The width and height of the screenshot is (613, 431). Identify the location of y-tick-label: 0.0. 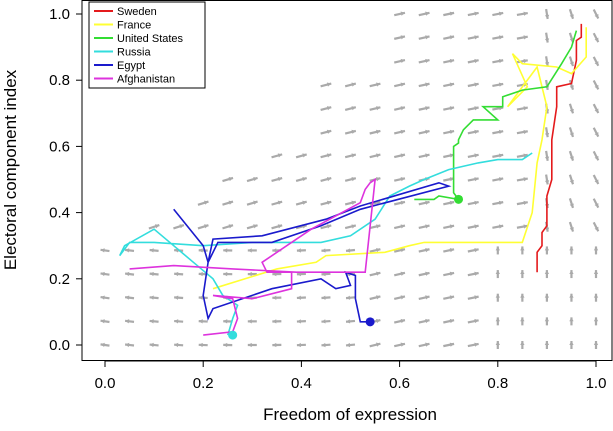
(59, 345).